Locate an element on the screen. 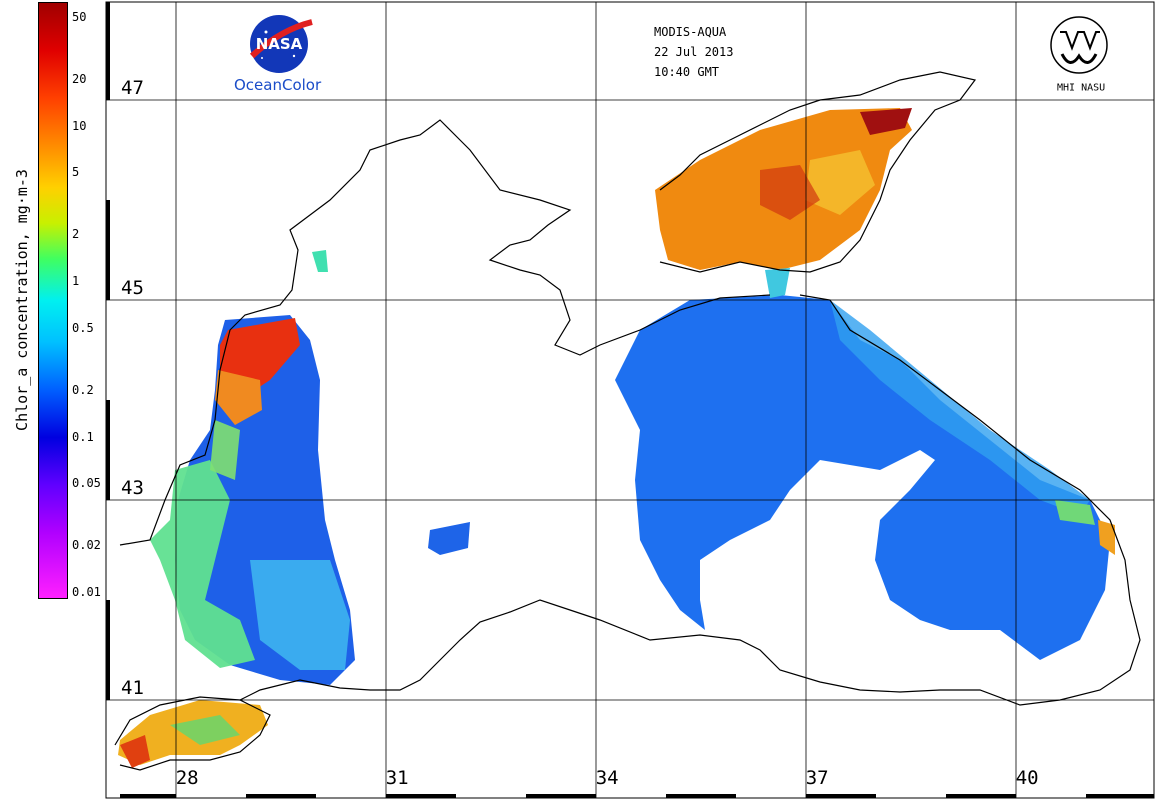 This screenshot has height=805, width=1156. left-scale-bar is located at coordinates (108, 351).